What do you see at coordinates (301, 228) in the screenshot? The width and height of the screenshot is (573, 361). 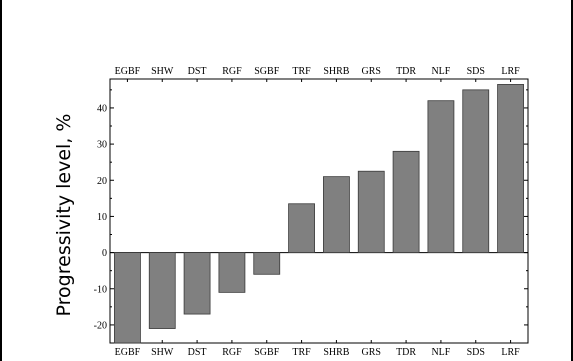 I see `bar-trf` at bounding box center [301, 228].